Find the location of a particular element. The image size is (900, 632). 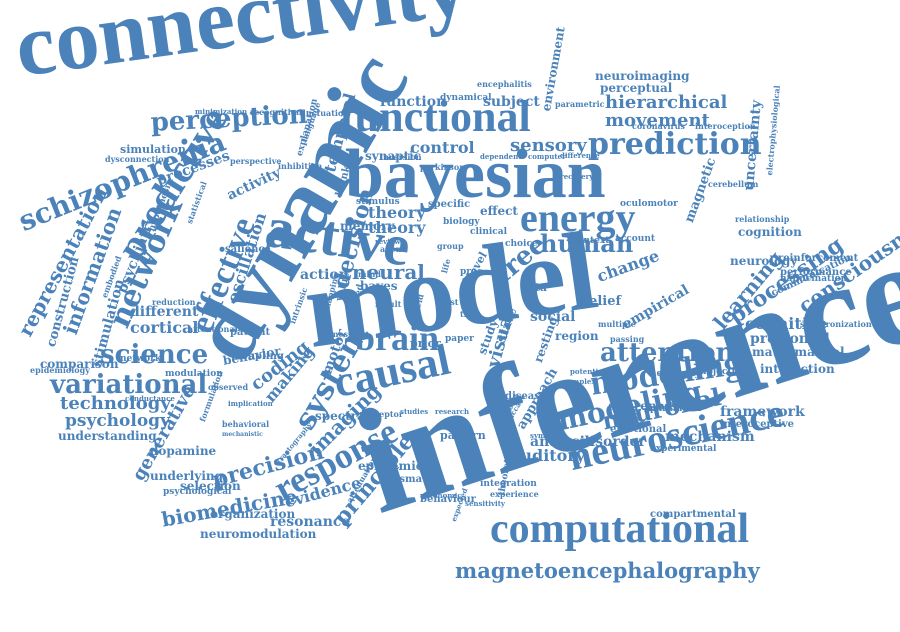

cloud-word-function: function is located at coordinates (413, 102).